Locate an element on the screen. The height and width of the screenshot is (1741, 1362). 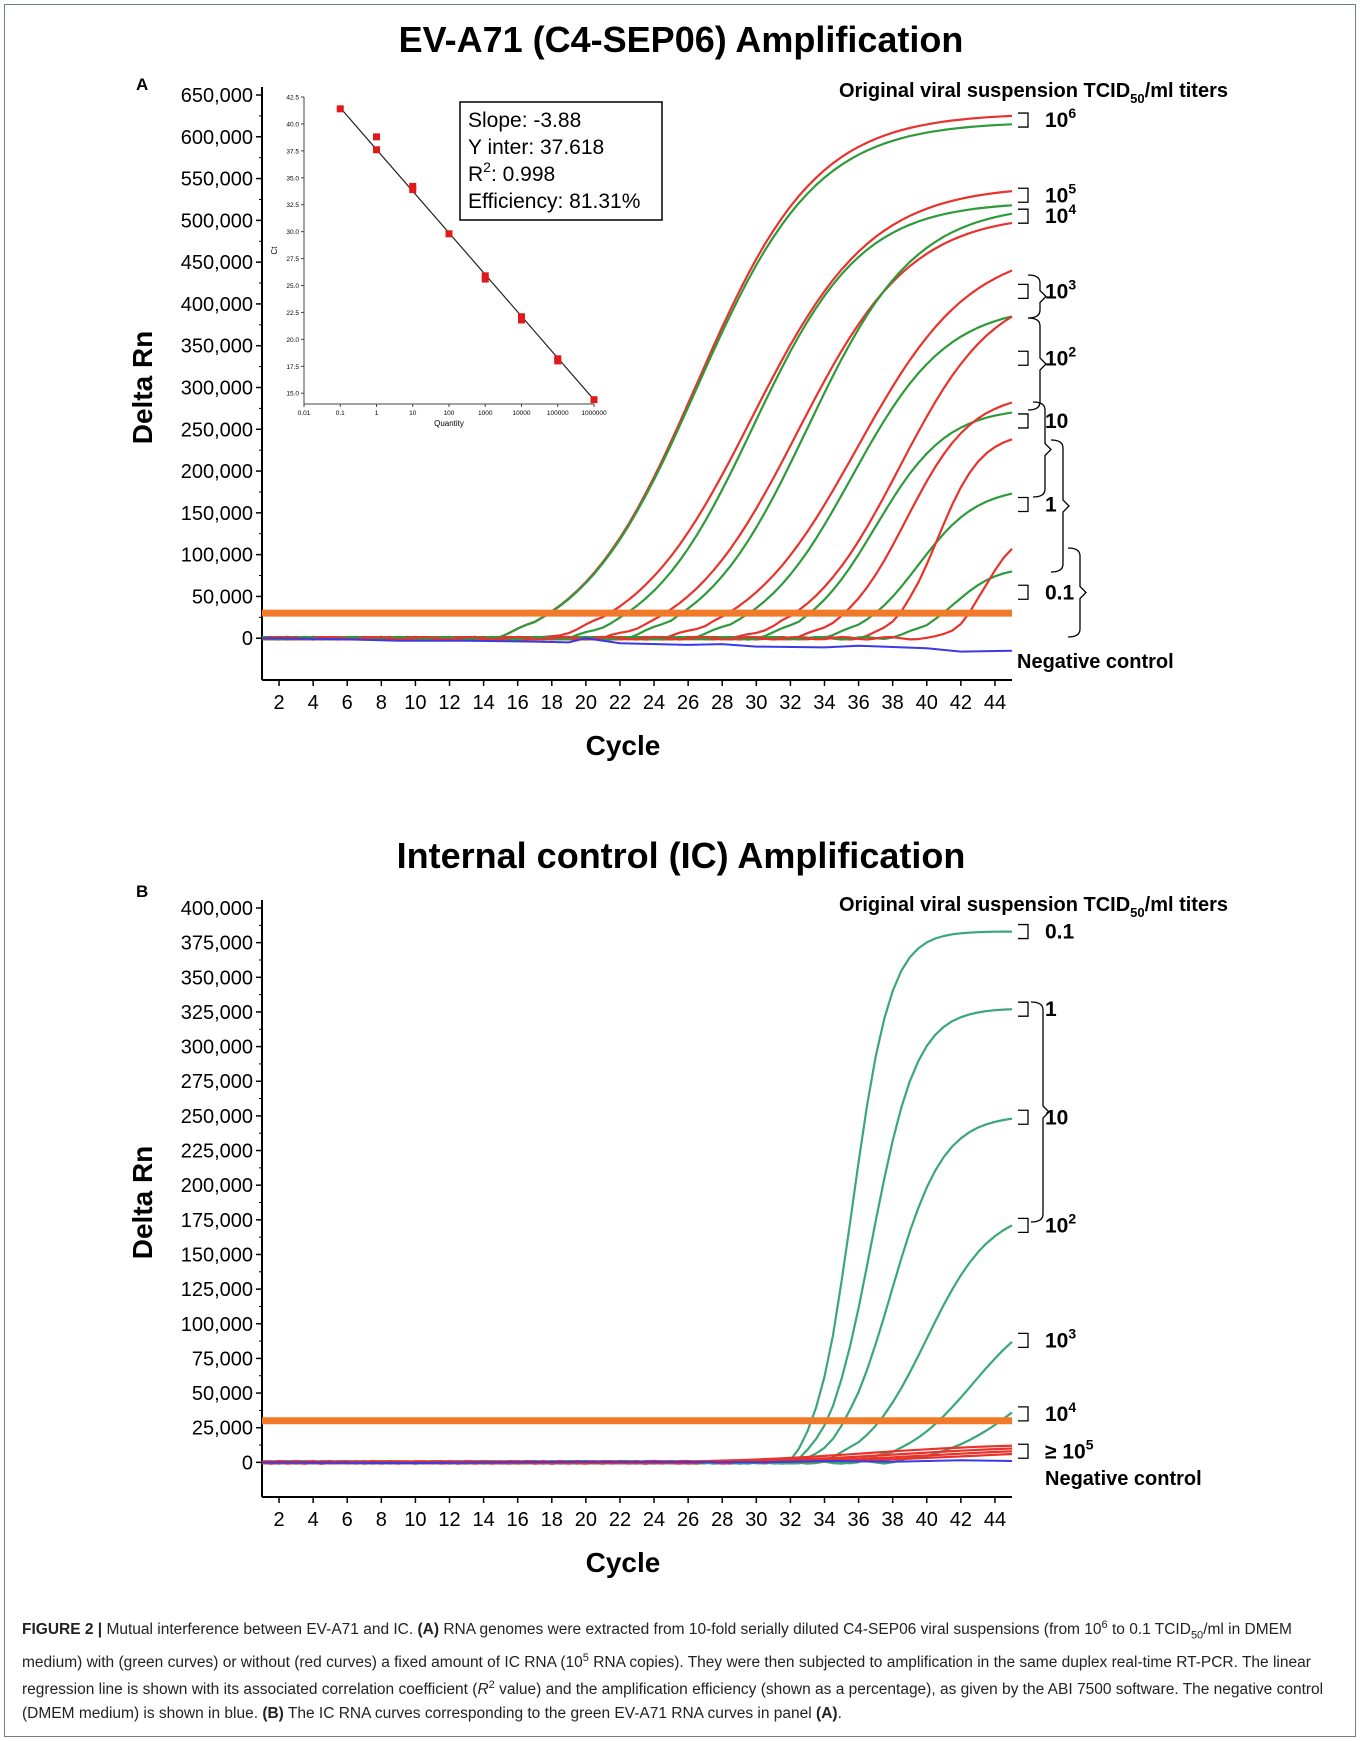
inset-y-tick-label: 15.0 is located at coordinates (292, 394).